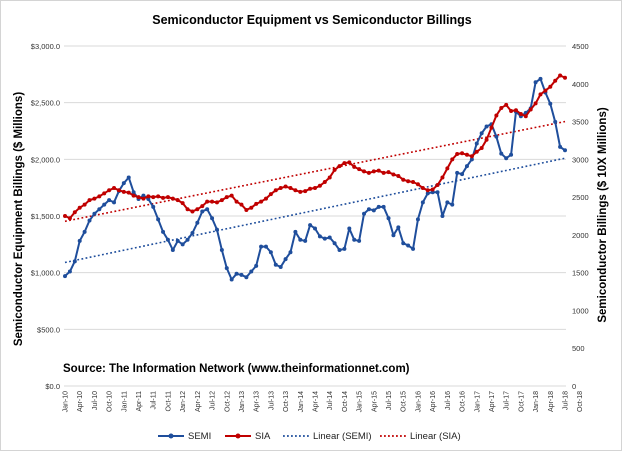  Describe the element at coordinates (580, 310) in the screenshot. I see `right-tick-label: 1000` at that location.